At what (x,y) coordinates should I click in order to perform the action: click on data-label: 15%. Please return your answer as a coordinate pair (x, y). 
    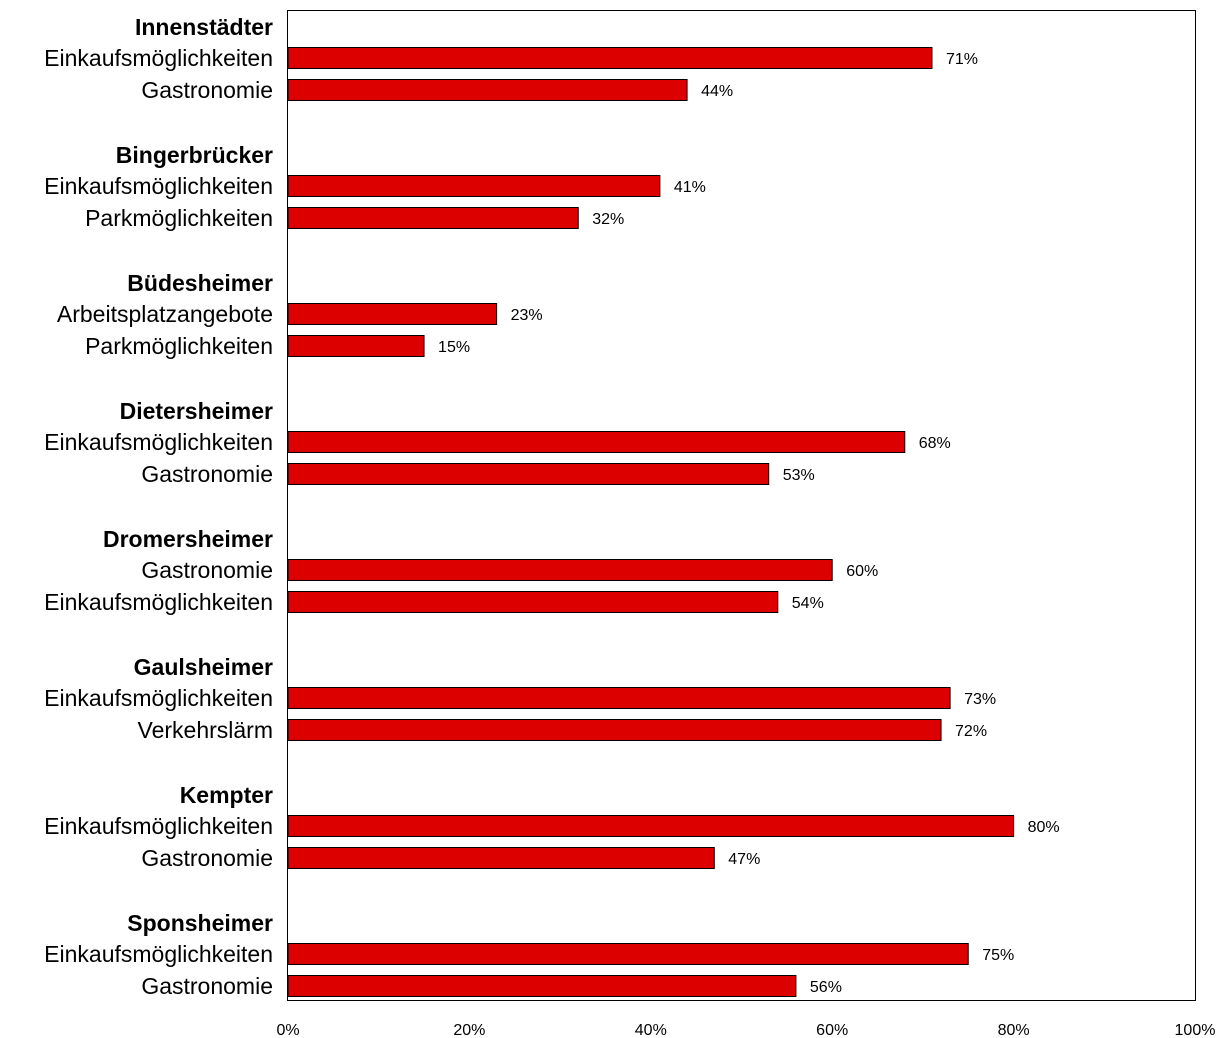
    Looking at the image, I should click on (454, 347).